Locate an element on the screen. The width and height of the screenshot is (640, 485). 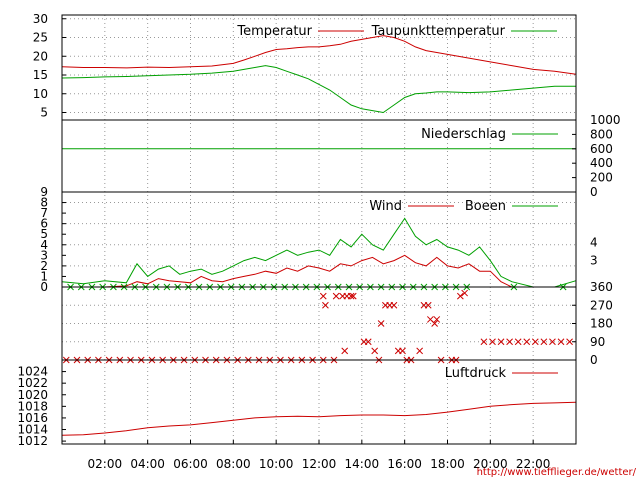
precipitation-y2-tick-label: 1000 is located at coordinates (605, 120).